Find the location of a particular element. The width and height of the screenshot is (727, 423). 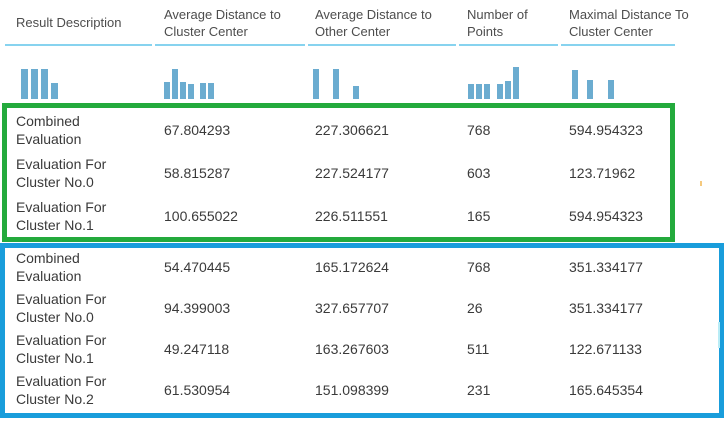

cursor-artifact is located at coordinates (701, 183).